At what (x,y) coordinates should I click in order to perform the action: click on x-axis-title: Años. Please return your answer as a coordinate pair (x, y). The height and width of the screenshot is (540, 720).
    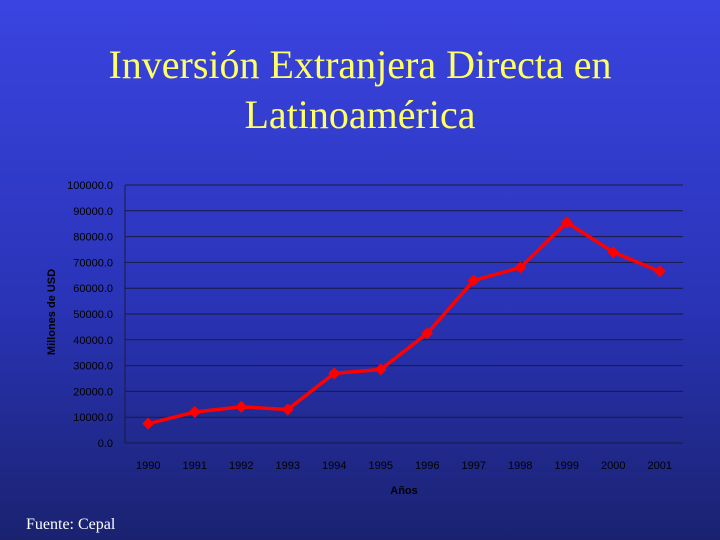
    Looking at the image, I should click on (404, 491).